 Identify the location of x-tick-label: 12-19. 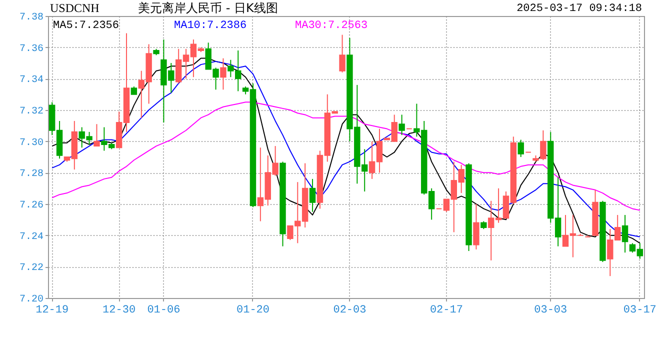
(52, 310).